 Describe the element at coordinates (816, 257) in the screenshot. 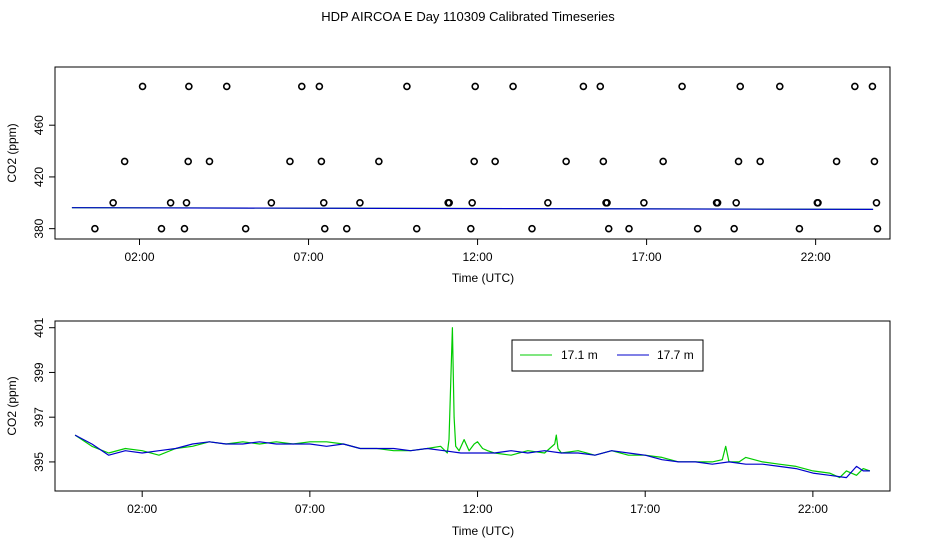

I see `x-tick-label-1: 22:00` at that location.